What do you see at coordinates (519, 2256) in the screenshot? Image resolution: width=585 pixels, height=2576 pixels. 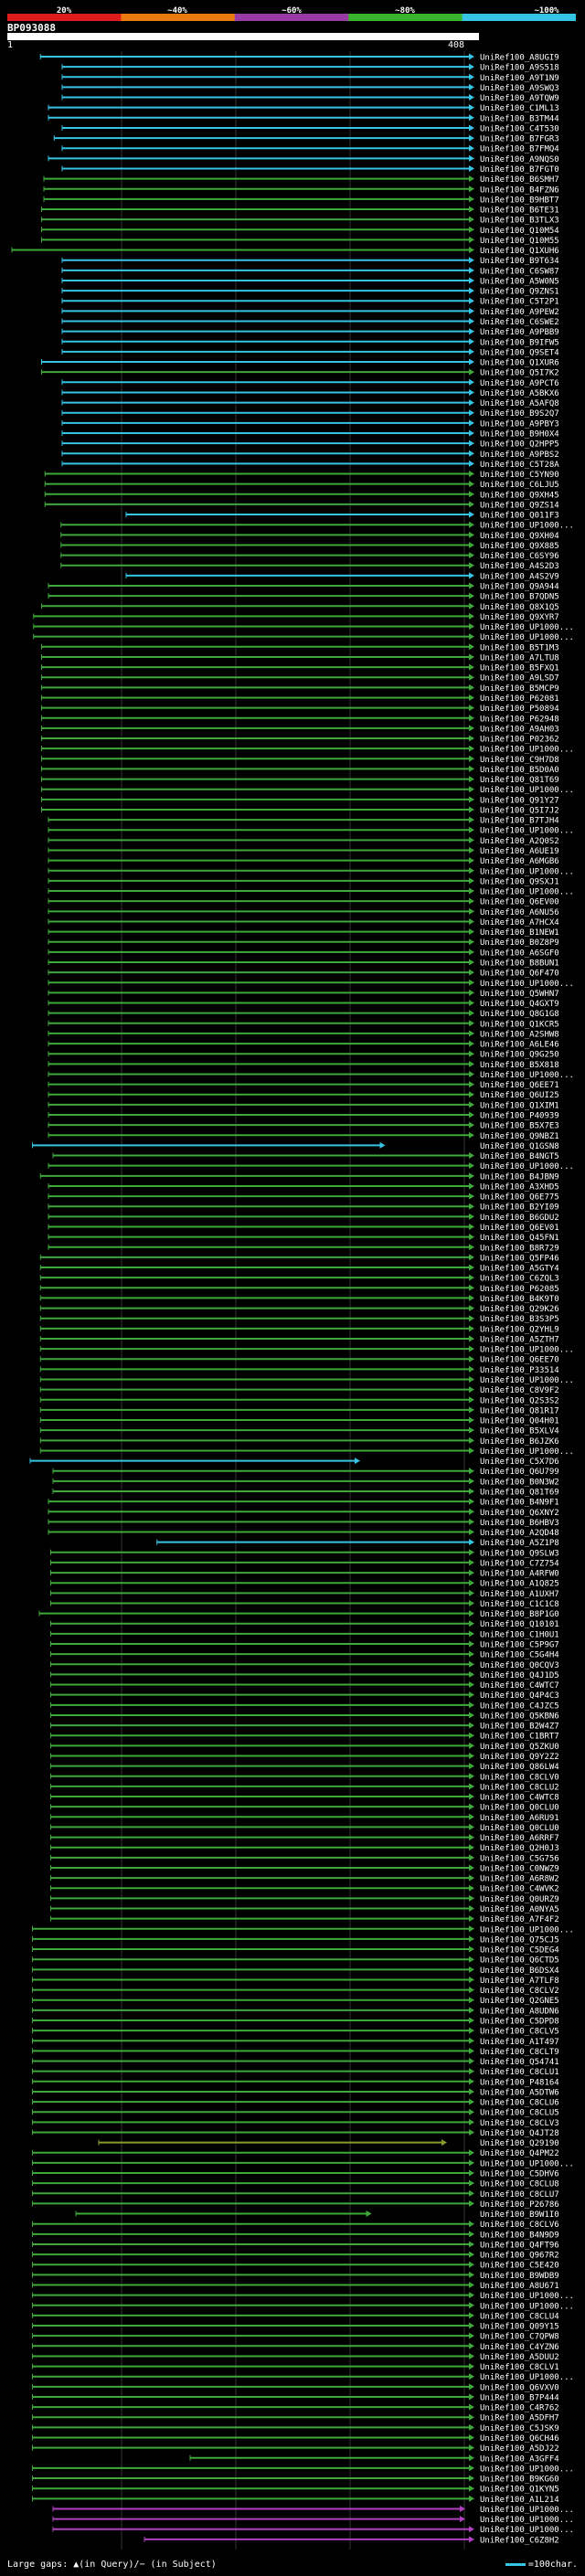 I see `hit-label: UniRef100_Q967R2` at bounding box center [519, 2256].